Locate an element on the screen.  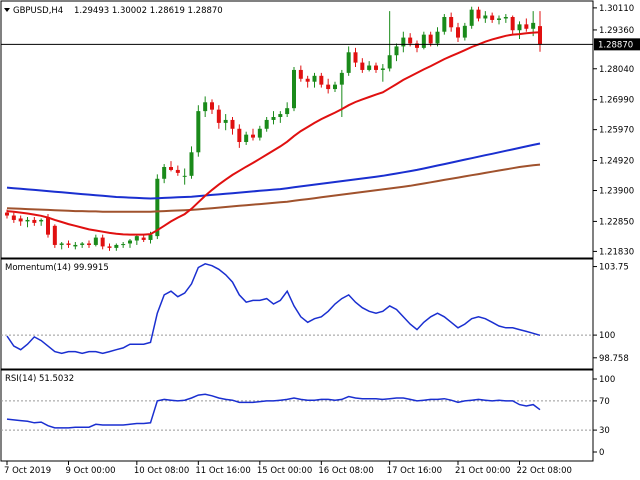
time-tick-label: 22 Oct 08:00 is located at coordinates (544, 471).